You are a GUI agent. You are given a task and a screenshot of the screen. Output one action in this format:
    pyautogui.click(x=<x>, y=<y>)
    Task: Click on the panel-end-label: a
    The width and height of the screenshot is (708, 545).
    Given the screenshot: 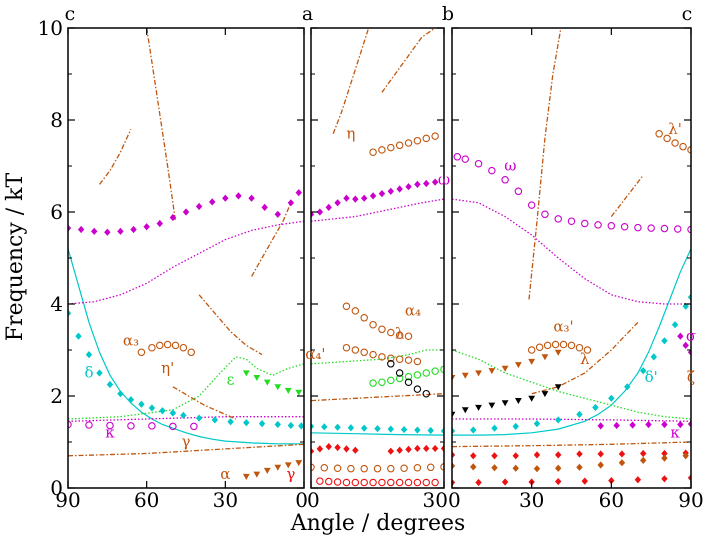 What is the action you would take?
    pyautogui.click(x=307, y=14)
    